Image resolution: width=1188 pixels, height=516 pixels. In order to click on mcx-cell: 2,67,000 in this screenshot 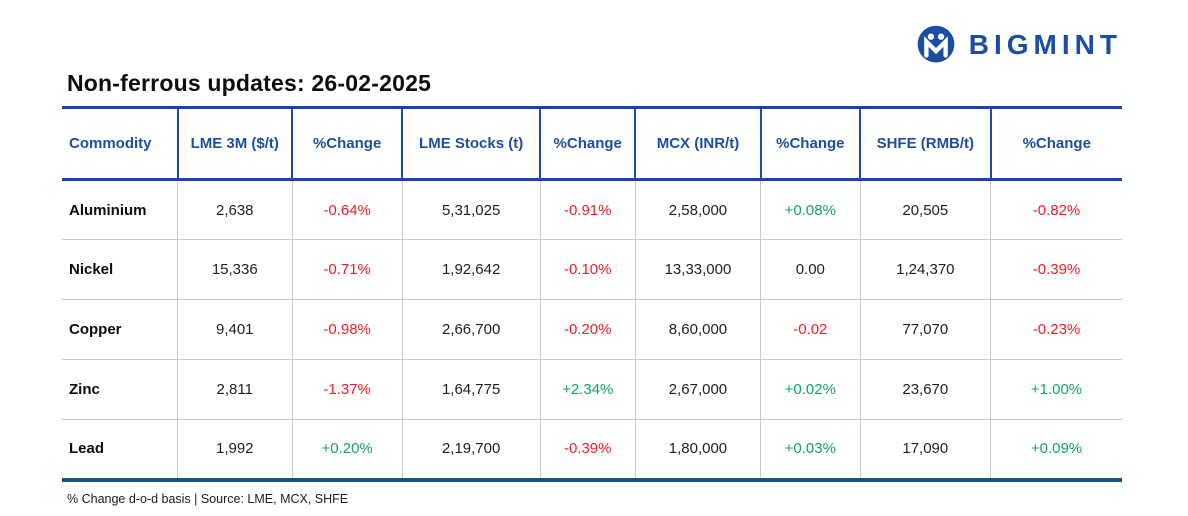, I will do `click(697, 389)`.